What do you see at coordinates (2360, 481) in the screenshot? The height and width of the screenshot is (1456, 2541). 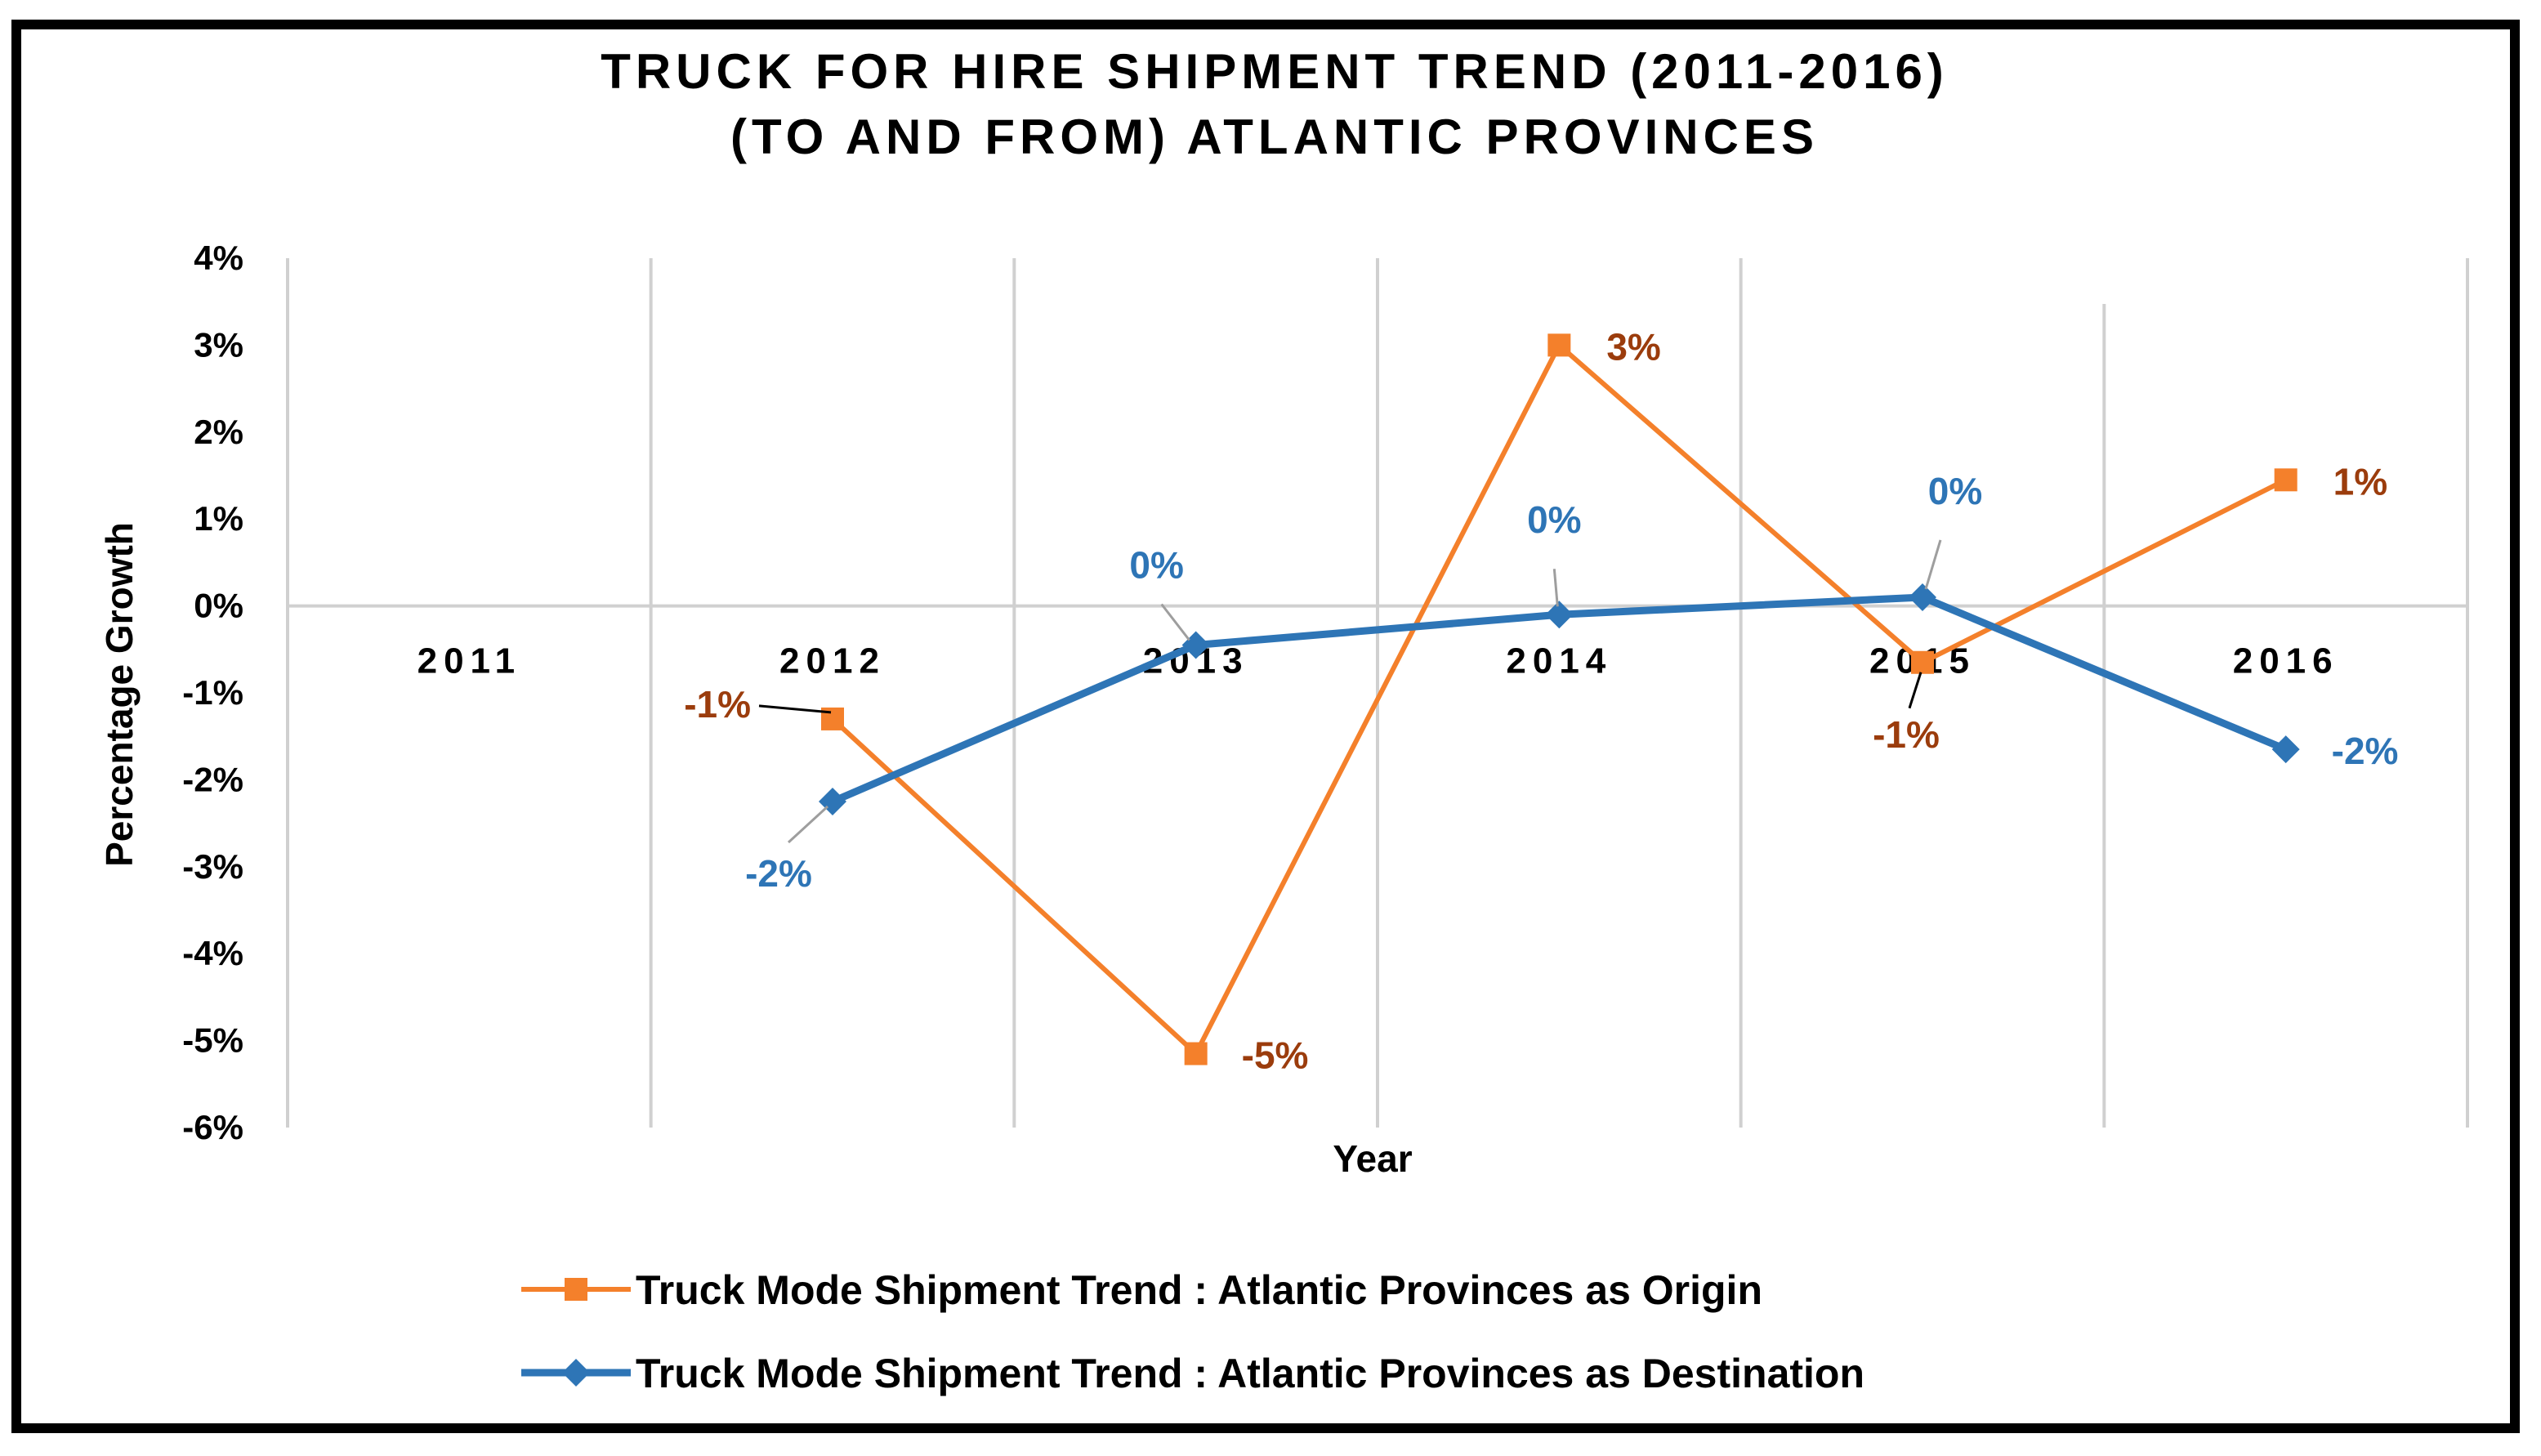 I see `data-label: 1%` at bounding box center [2360, 481].